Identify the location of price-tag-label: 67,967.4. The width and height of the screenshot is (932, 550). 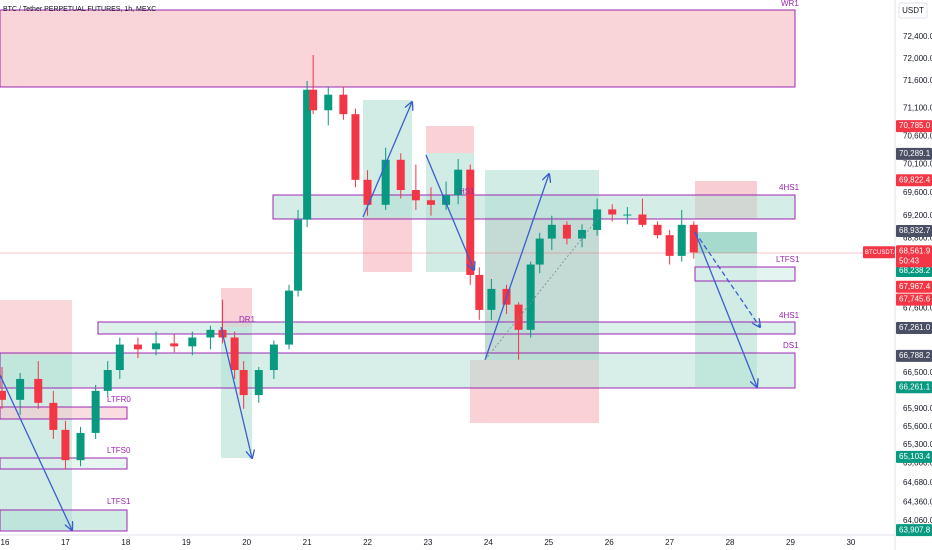
(915, 286).